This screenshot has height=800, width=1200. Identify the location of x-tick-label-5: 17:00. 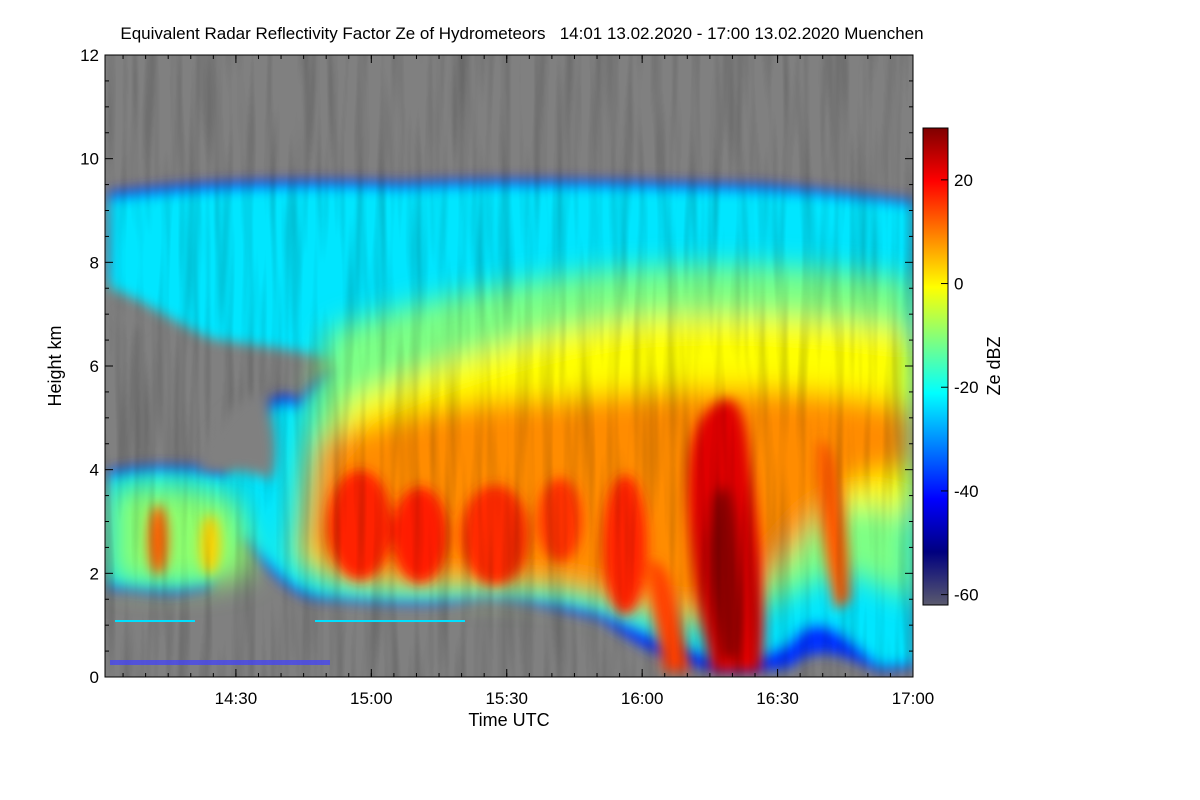
(913, 698).